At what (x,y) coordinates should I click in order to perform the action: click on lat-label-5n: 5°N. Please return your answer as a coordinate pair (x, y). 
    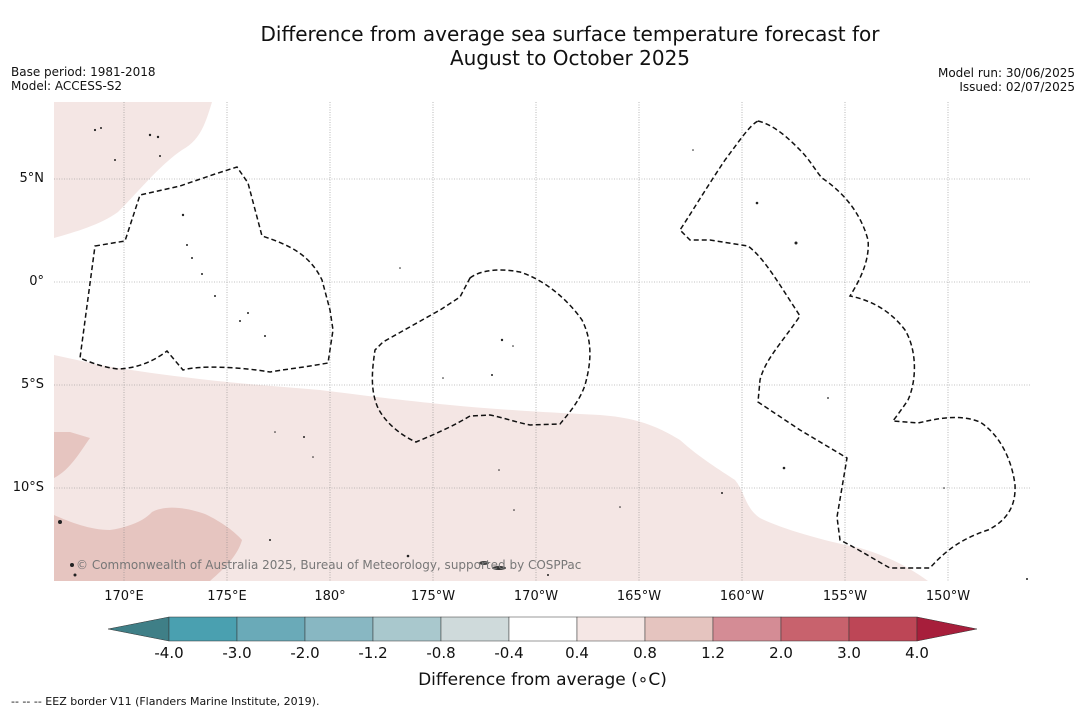
    Looking at the image, I should click on (32, 178).